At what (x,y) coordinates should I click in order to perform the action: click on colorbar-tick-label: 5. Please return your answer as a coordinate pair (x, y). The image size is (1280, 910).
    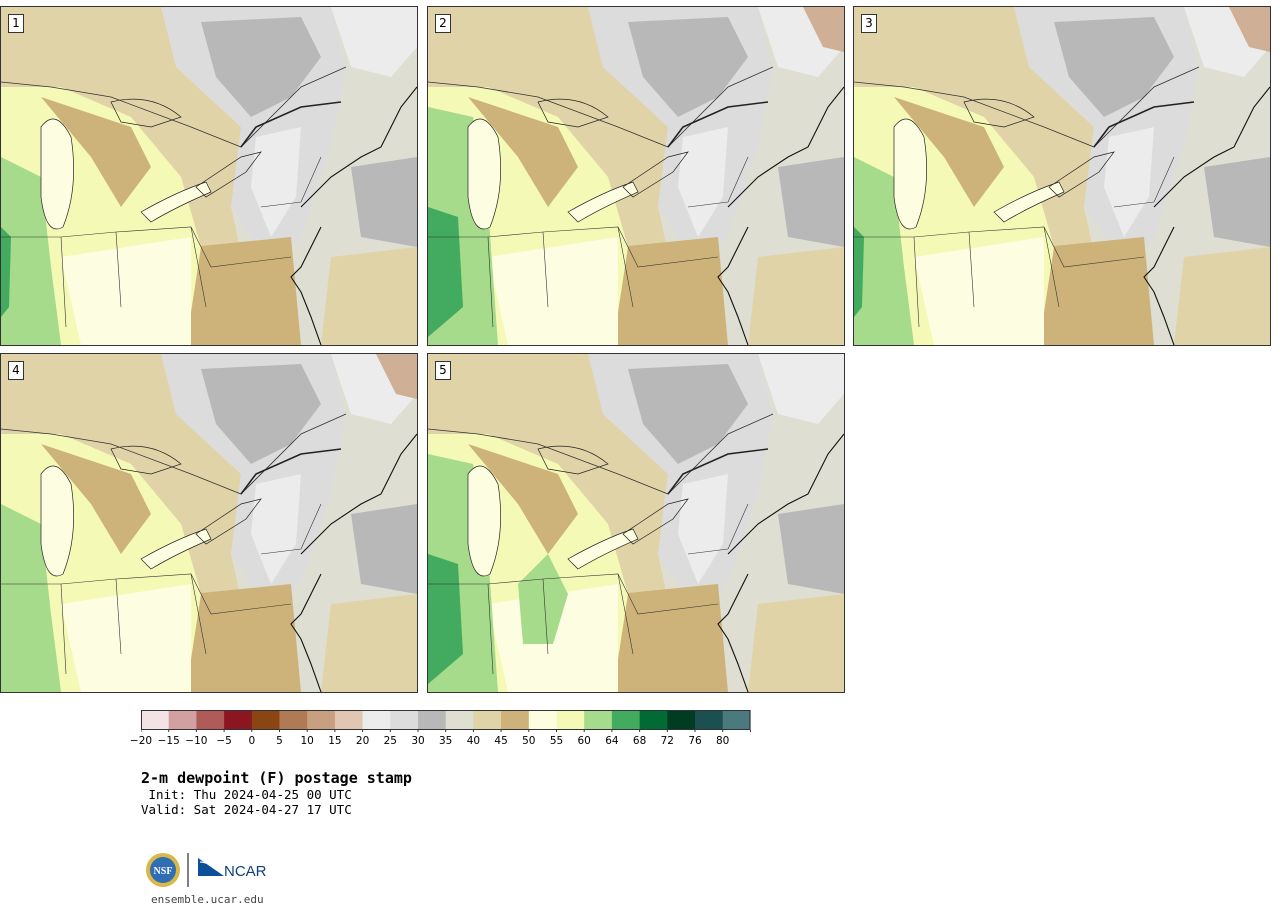
    Looking at the image, I should click on (279, 741).